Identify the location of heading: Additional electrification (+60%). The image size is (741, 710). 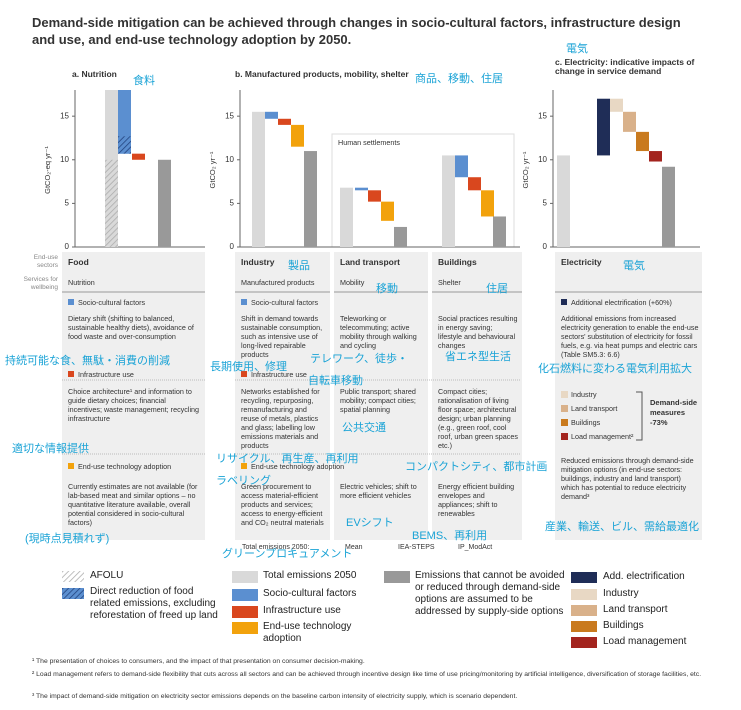
(621, 302).